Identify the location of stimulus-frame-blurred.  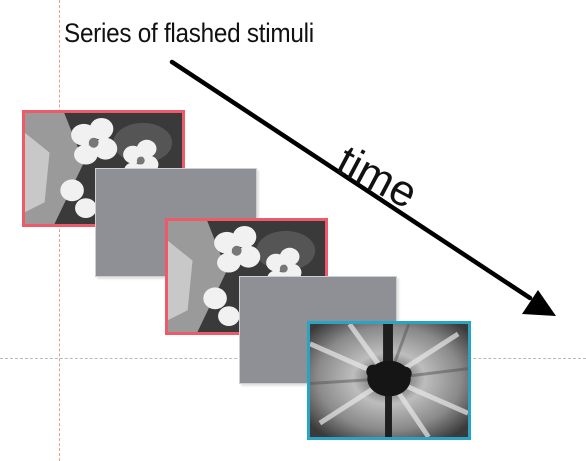
(389, 380).